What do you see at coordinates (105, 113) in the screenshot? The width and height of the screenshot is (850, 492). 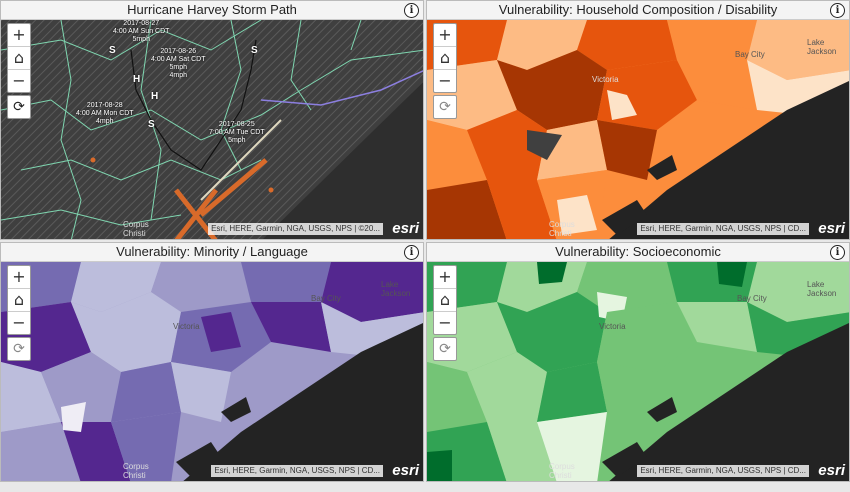 I see `storm-label: 2017-08-28 4:00 AM Mon CDT 4mph` at bounding box center [105, 113].